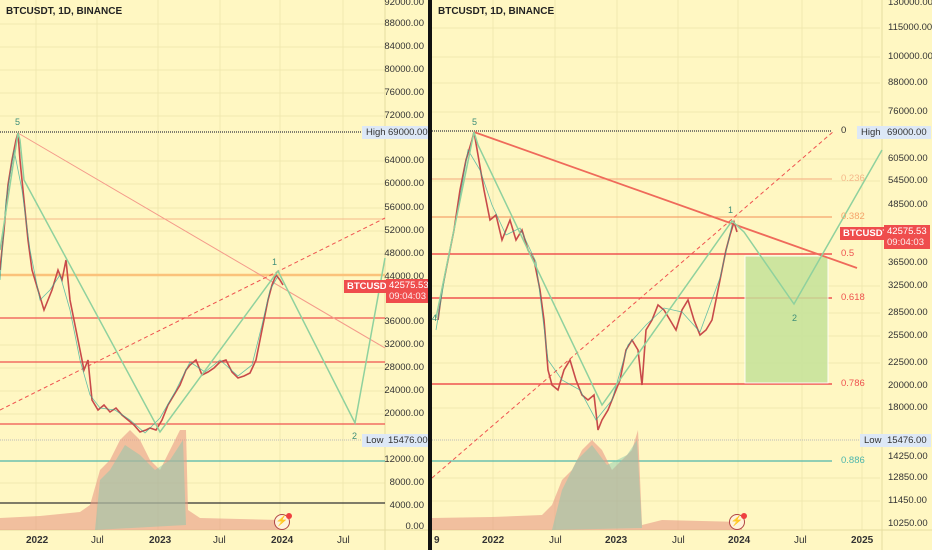 The image size is (932, 550). Describe the element at coordinates (910, 27) in the screenshot. I see `right-price-tick: 115000.00` at that location.